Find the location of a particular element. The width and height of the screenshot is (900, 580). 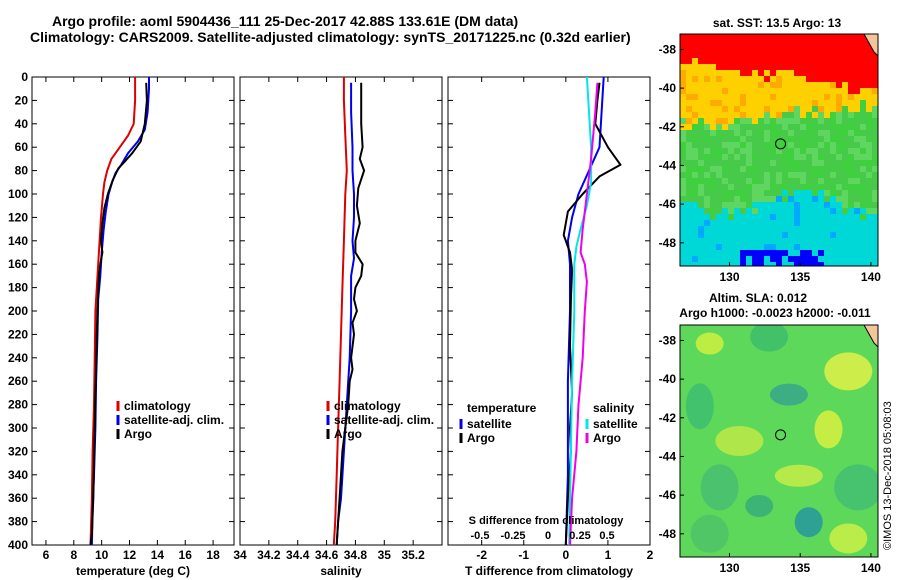

xtick-label: 0 is located at coordinates (565, 555).